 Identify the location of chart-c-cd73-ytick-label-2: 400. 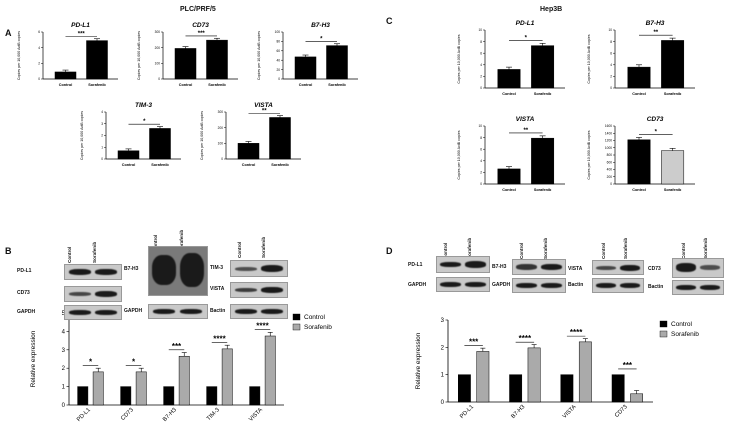
(610, 170).